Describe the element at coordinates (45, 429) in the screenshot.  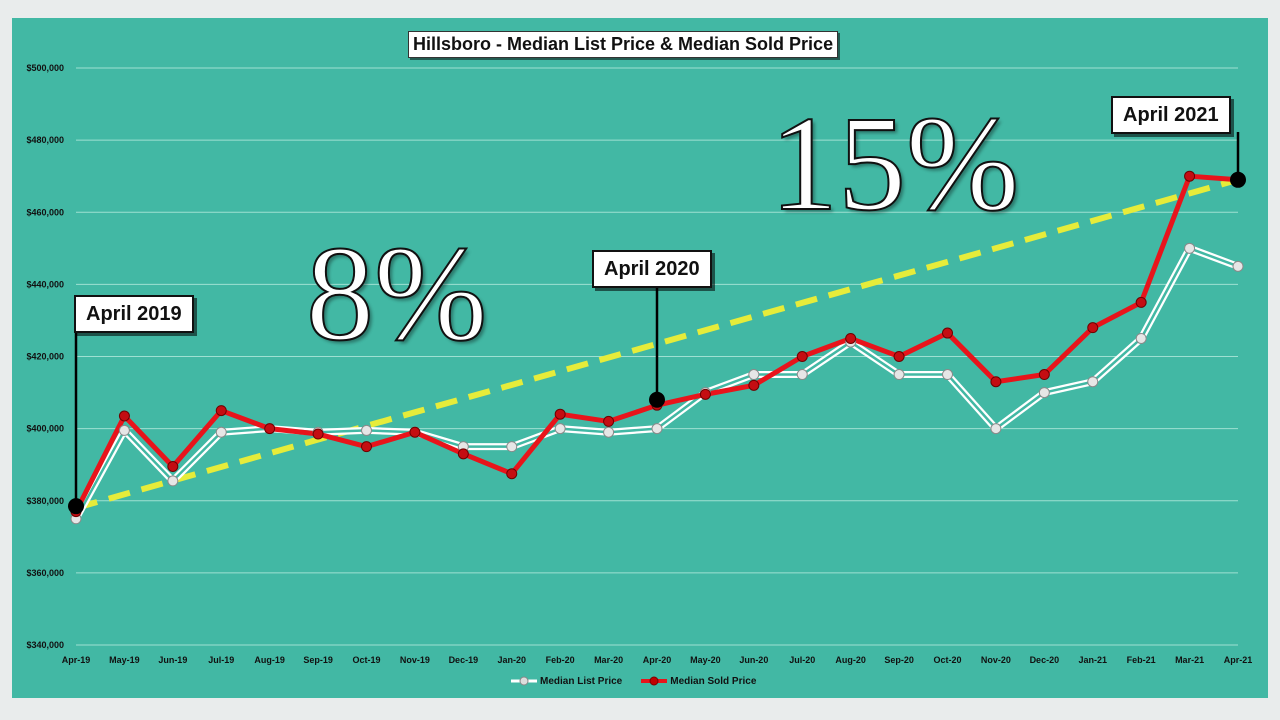
I see `y-tick-label: $400,000` at that location.